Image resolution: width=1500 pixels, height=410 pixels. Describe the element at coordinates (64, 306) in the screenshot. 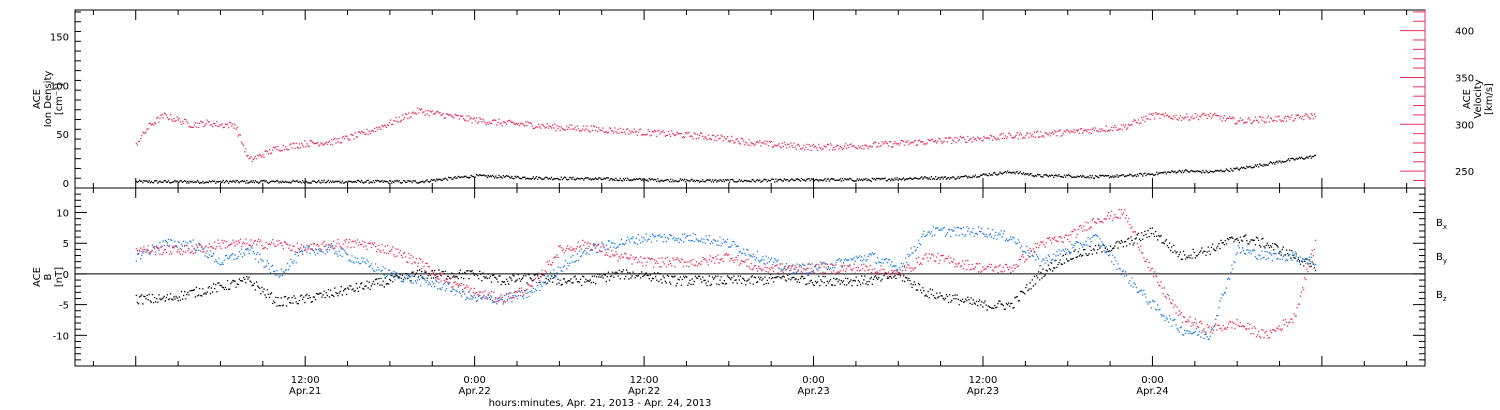

I see `left-y-tick-label: -5` at that location.